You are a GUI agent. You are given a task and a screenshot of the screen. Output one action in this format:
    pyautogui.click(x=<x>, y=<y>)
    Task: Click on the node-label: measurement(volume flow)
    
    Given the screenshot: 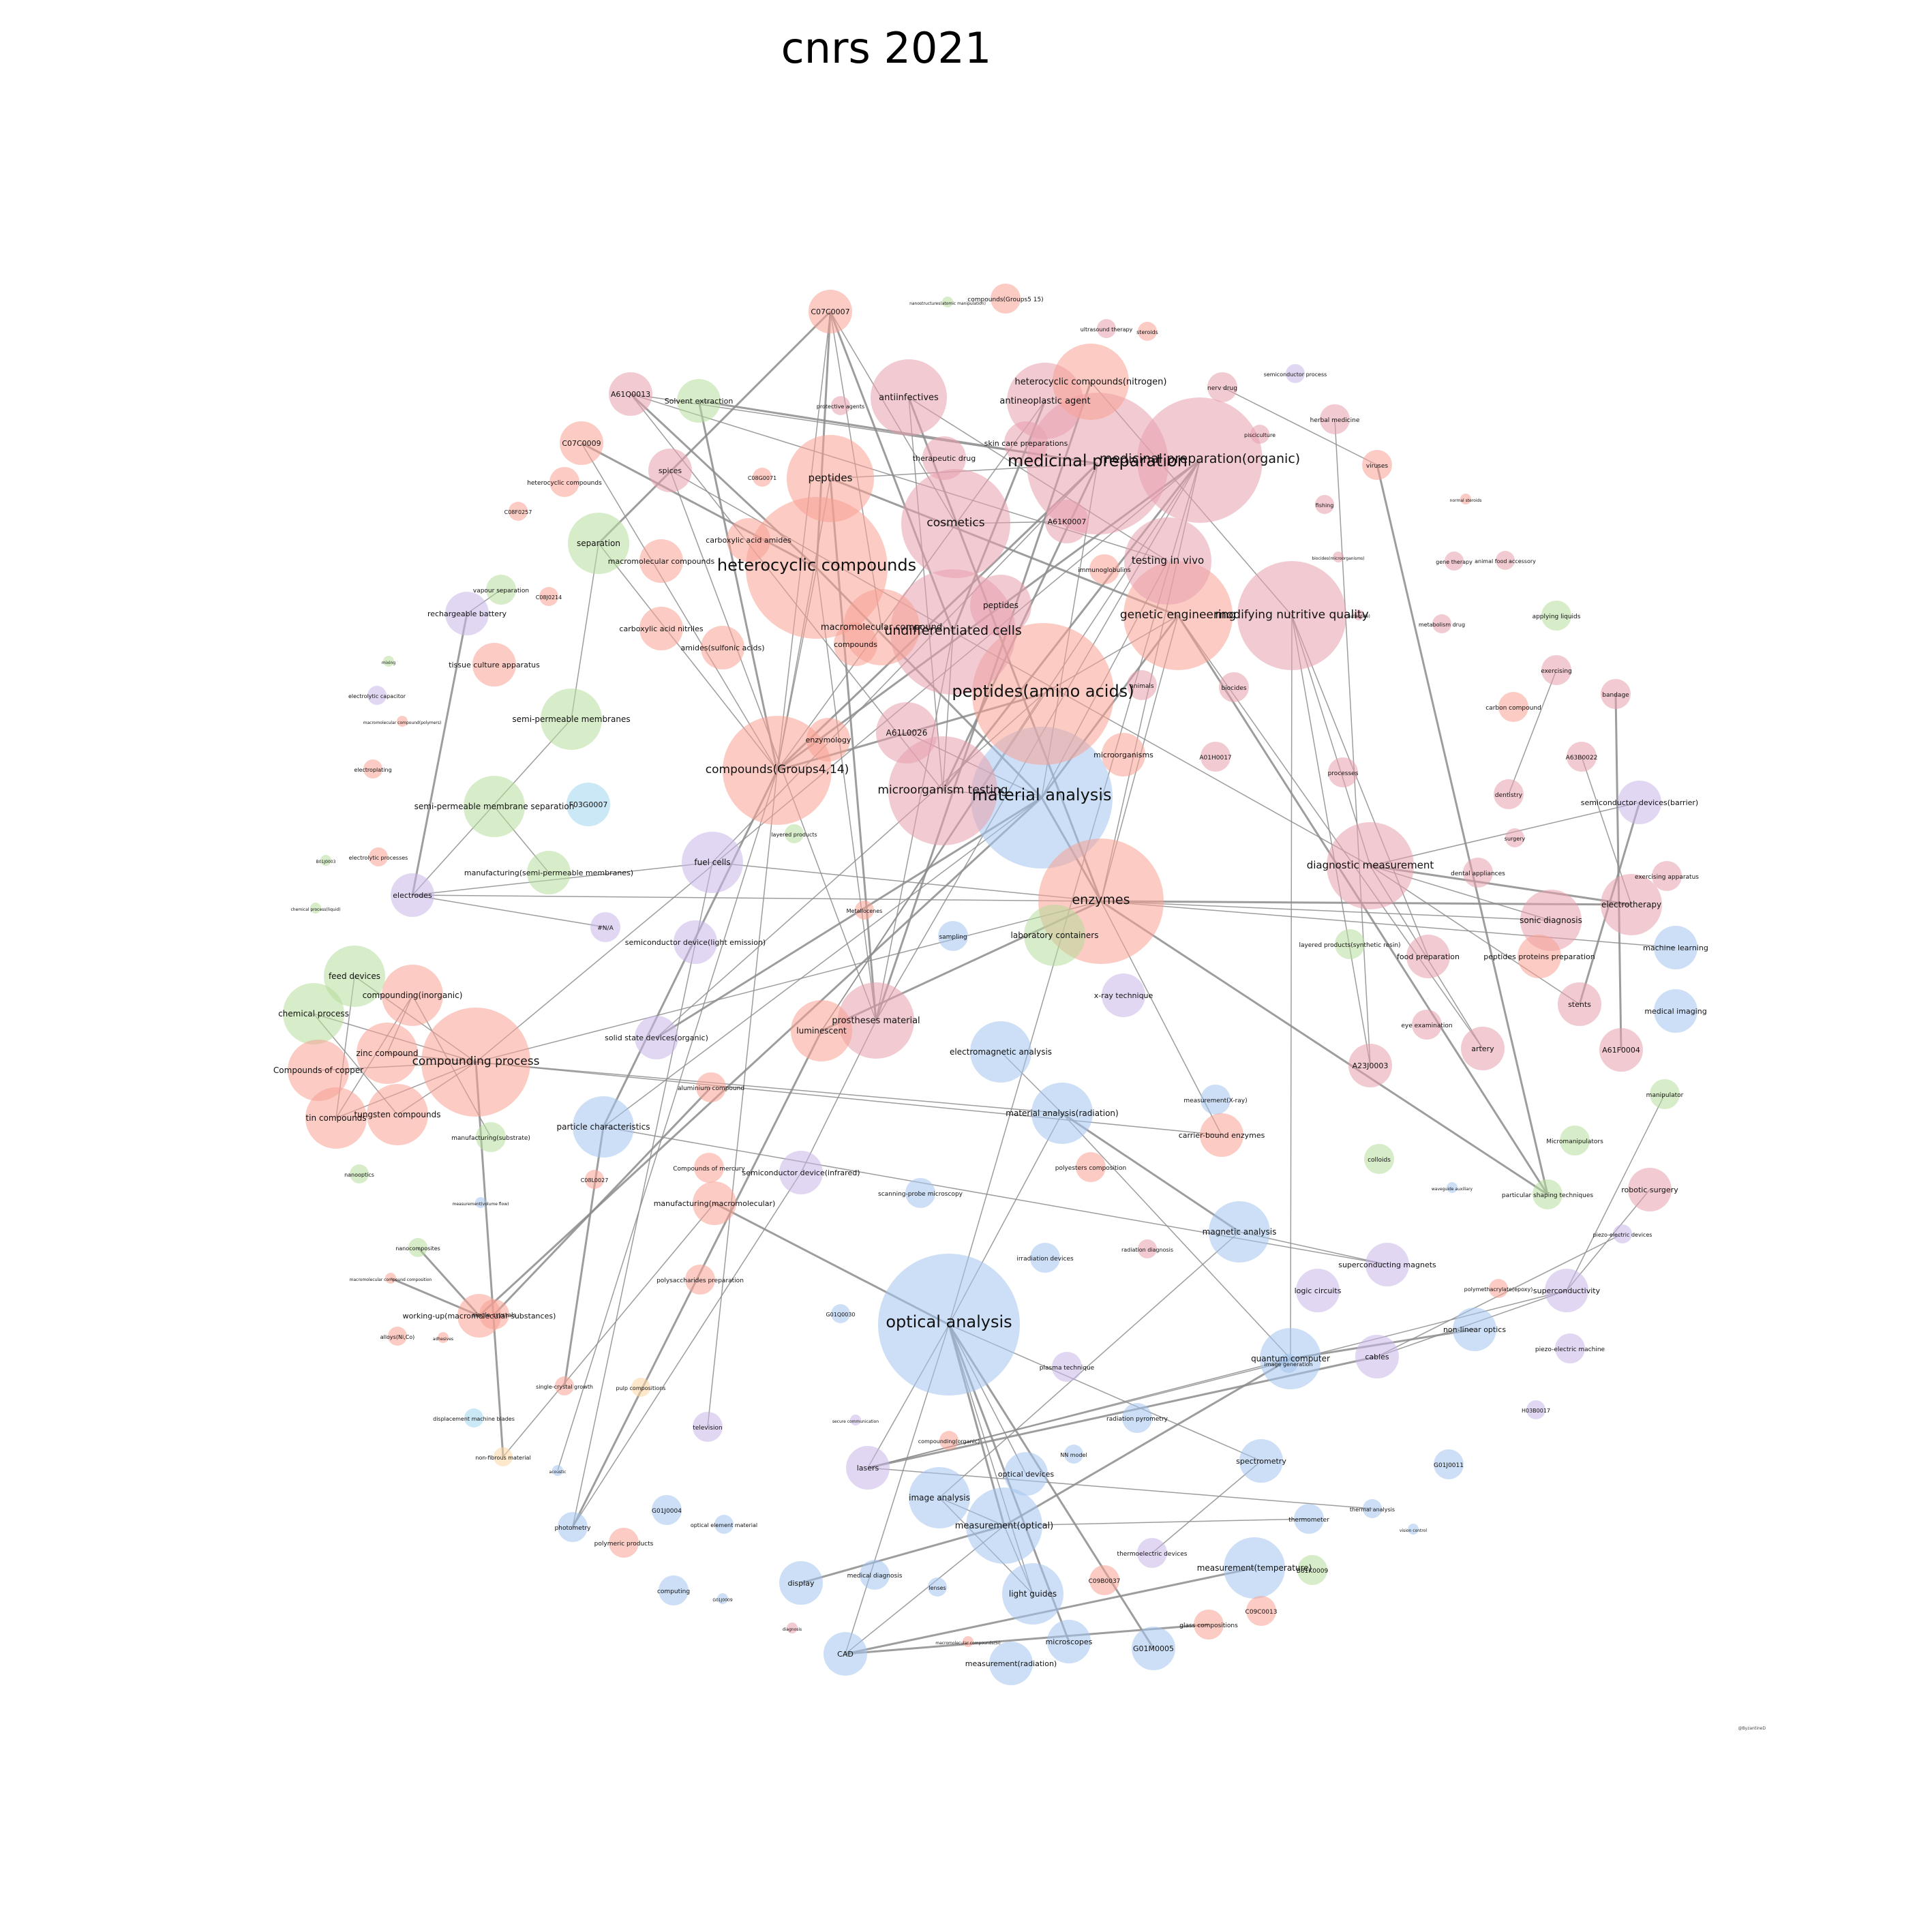 What is the action you would take?
    pyautogui.click(x=481, y=1204)
    